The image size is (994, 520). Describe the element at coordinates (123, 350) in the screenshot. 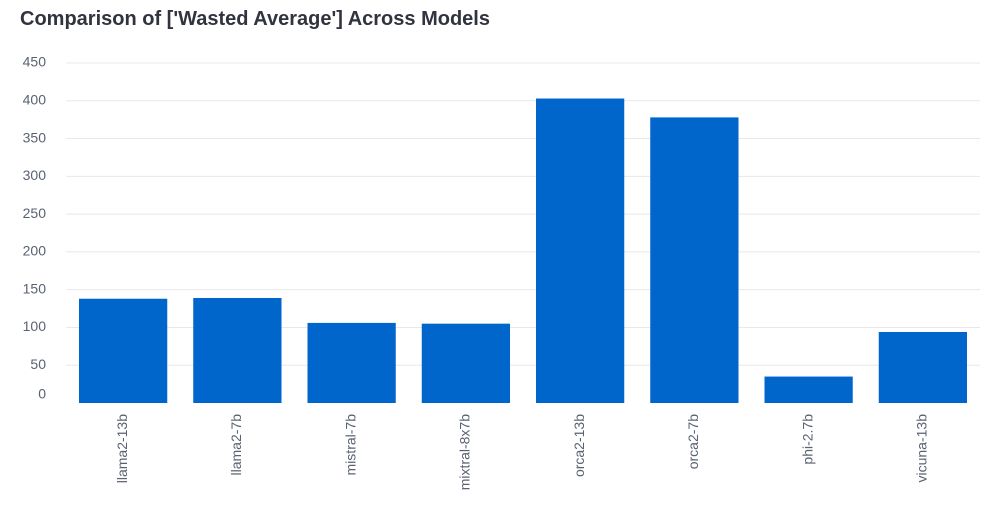

I see `bar-llama2-13b` at that location.